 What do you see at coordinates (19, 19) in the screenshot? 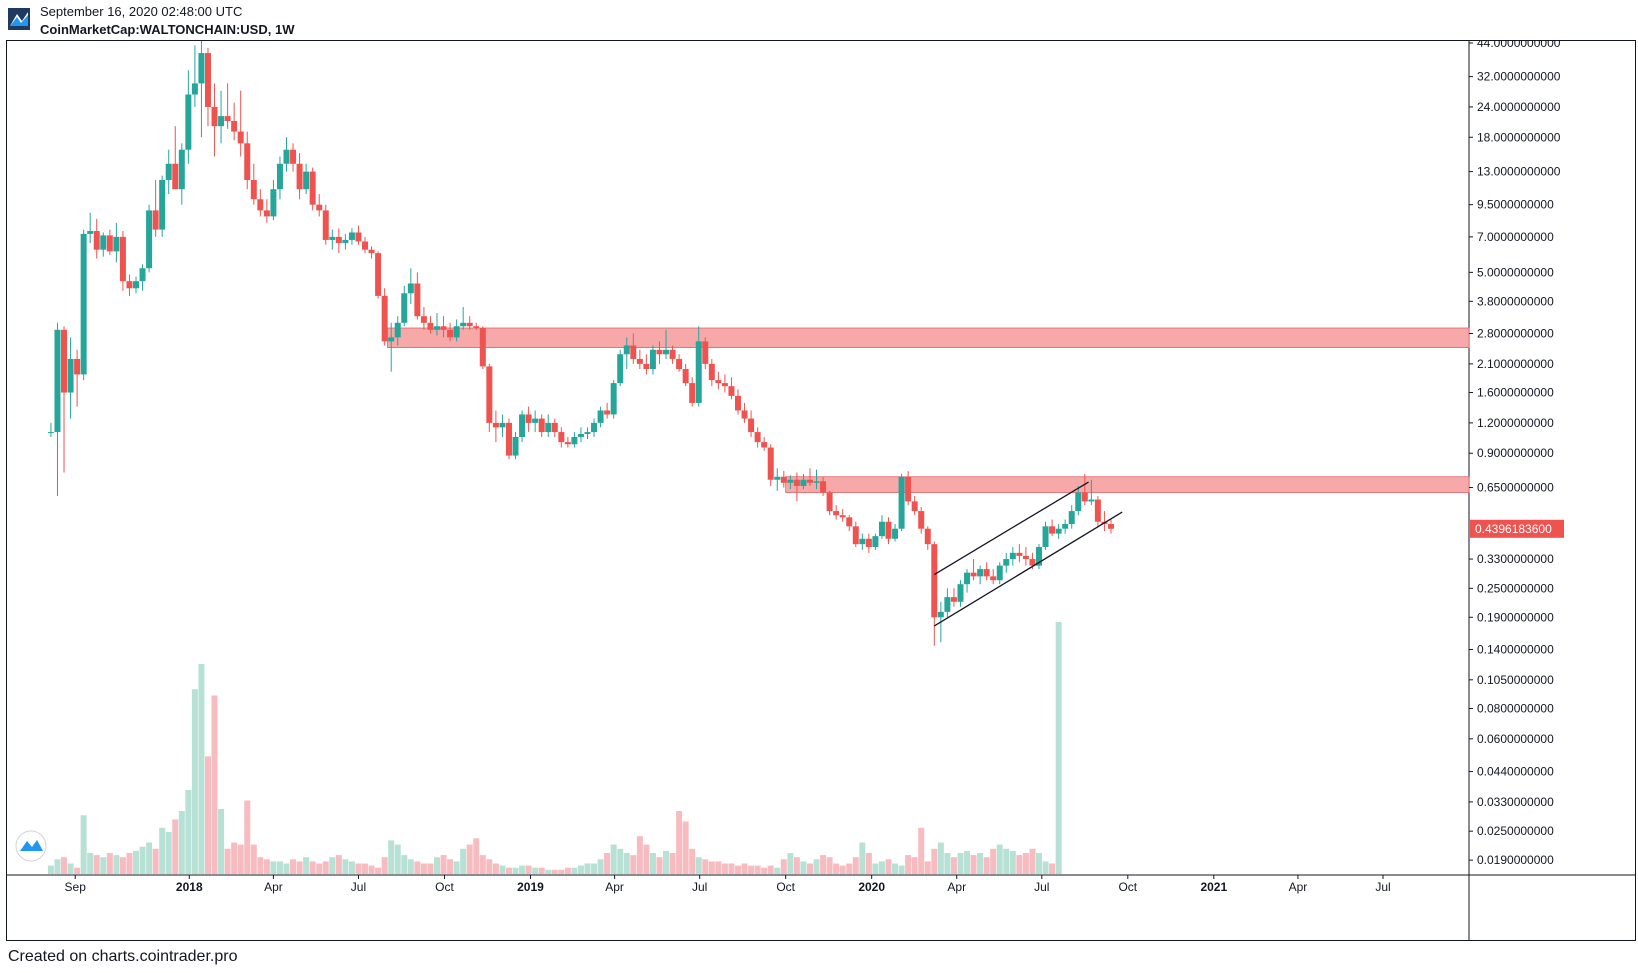
I see `tradingview-logo-icon` at bounding box center [19, 19].